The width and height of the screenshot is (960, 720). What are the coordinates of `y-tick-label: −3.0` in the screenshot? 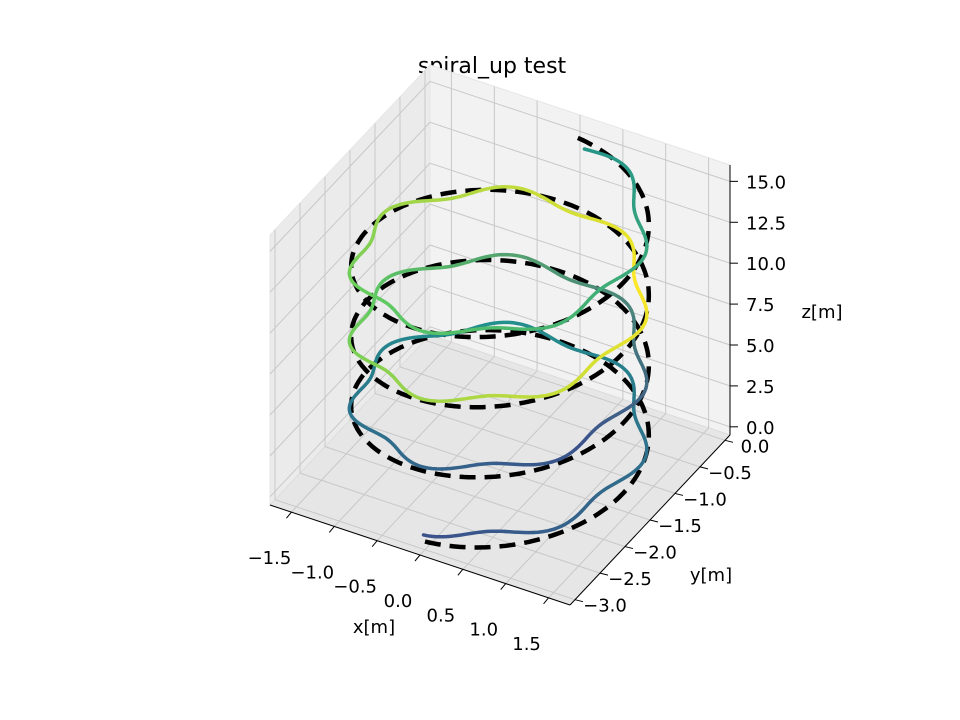 It's located at (605, 606).